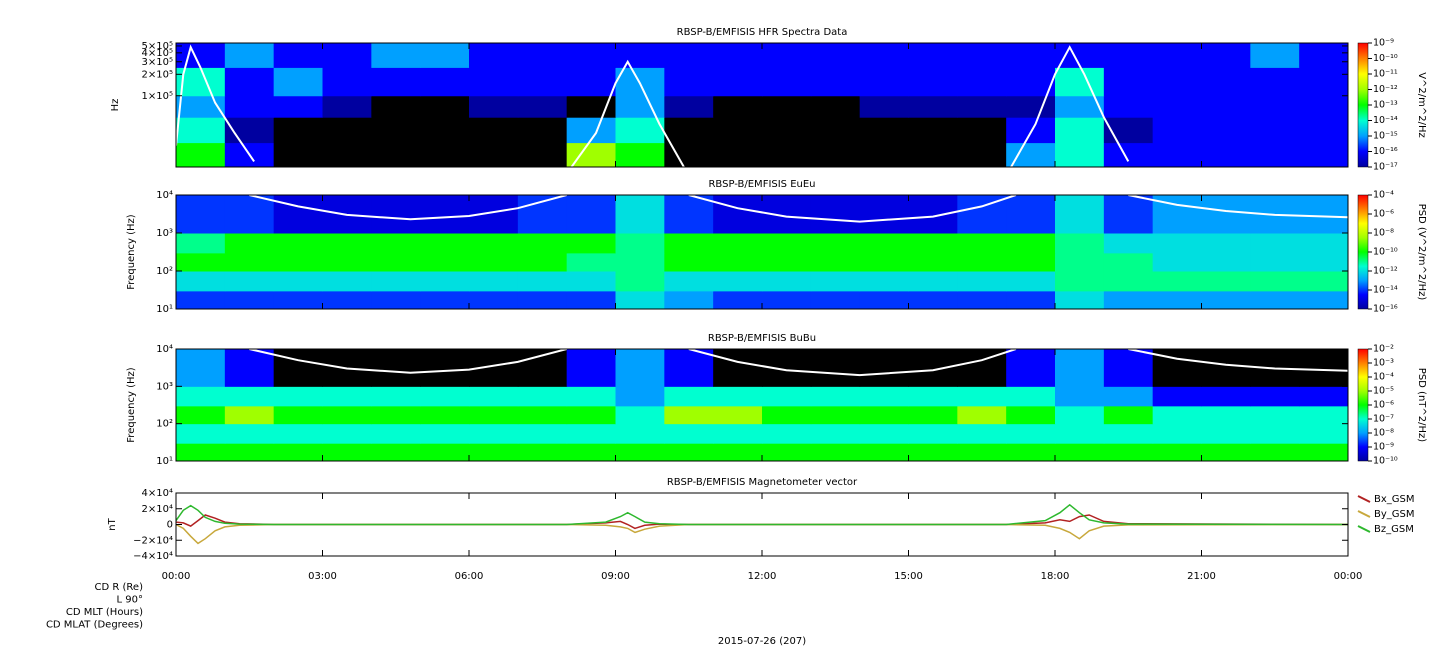 The height and width of the screenshot is (658, 1447). I want to click on y-tick-label: 10¹, so click(164, 461).